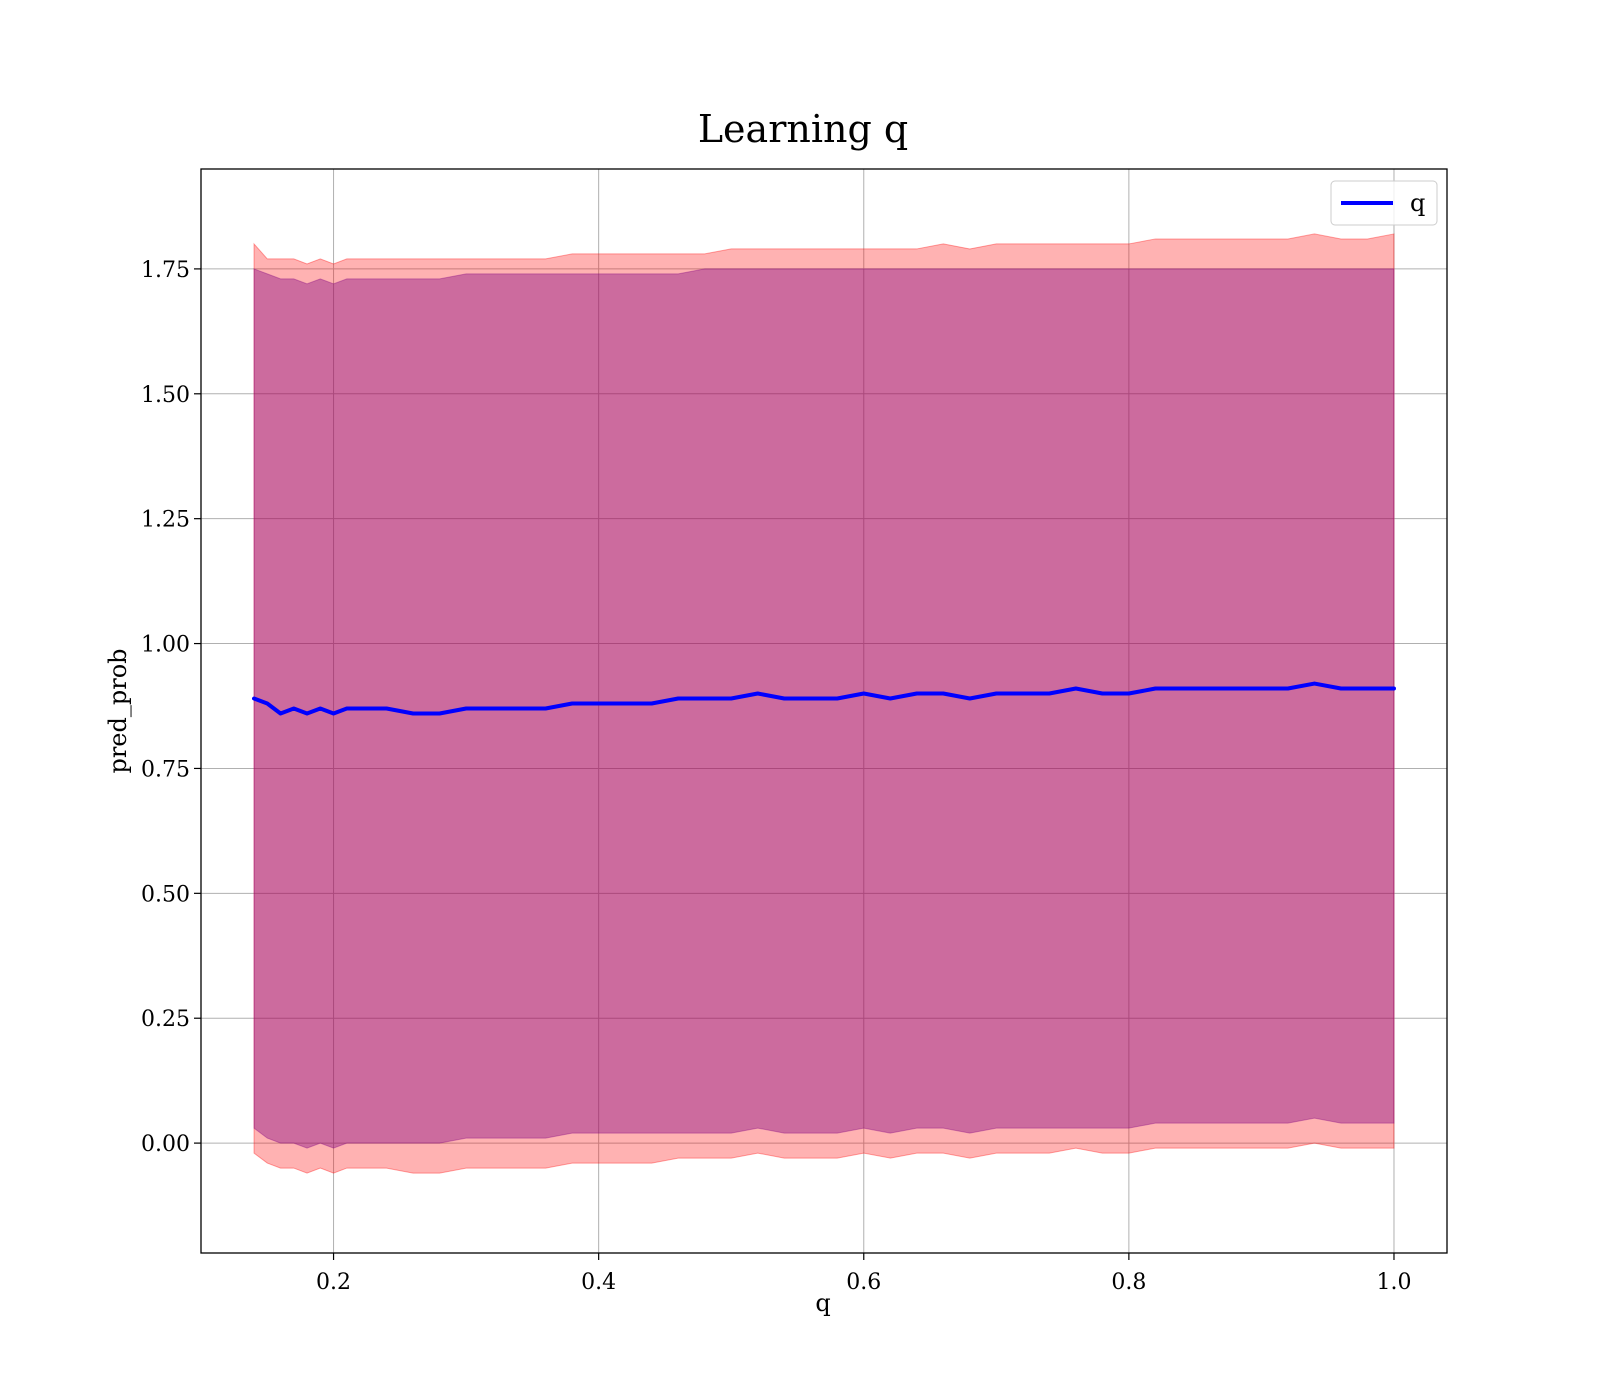 The image size is (1600, 1400). I want to click on x-axis-label: q, so click(822, 1303).